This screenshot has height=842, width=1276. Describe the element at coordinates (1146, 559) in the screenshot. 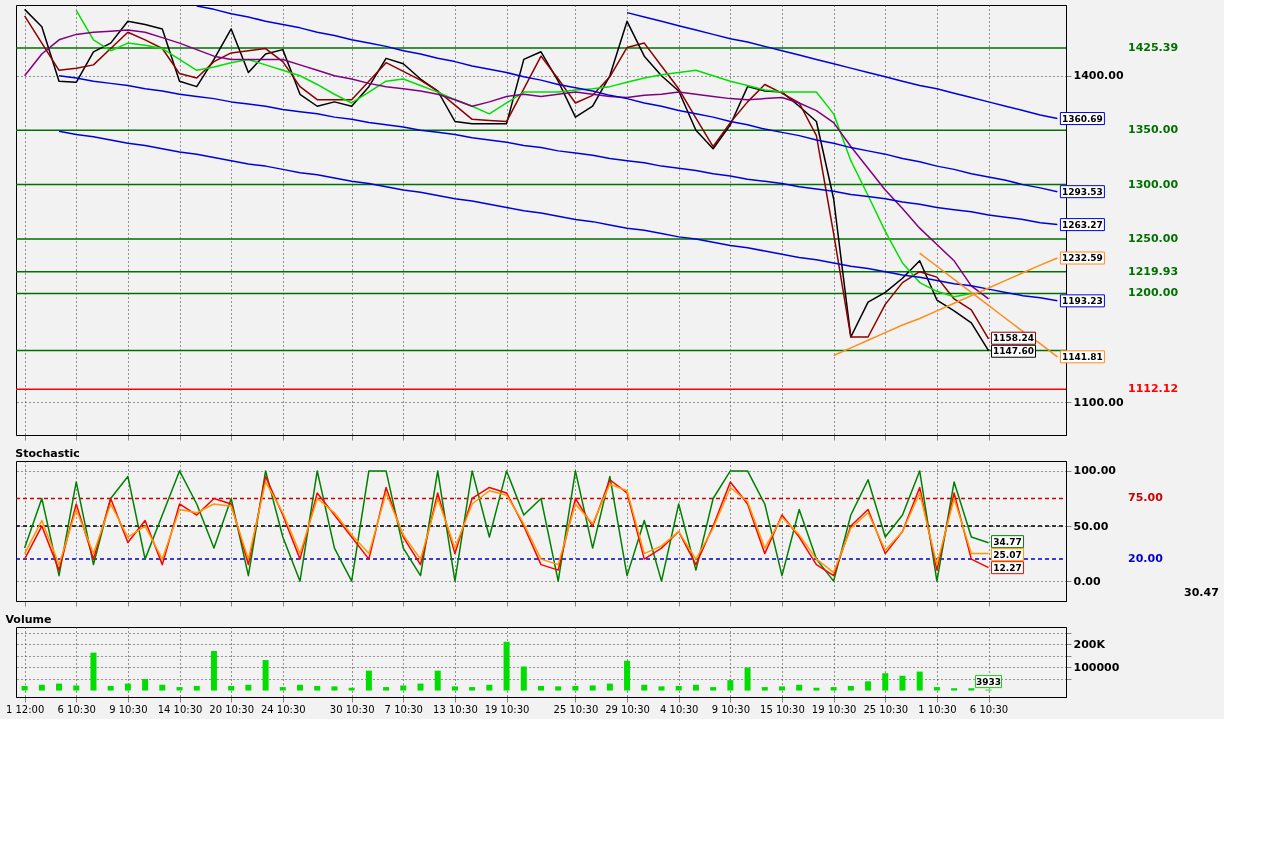

I see `ref-line-label: 20.00` at that location.